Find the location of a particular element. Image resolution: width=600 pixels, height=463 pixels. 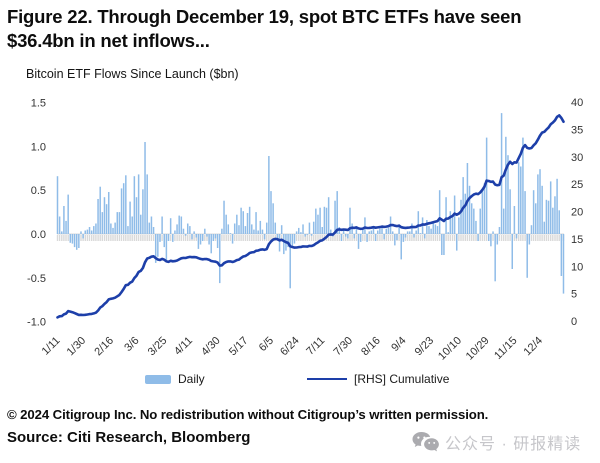

daily-bar-swatch-icon is located at coordinates (158, 379).